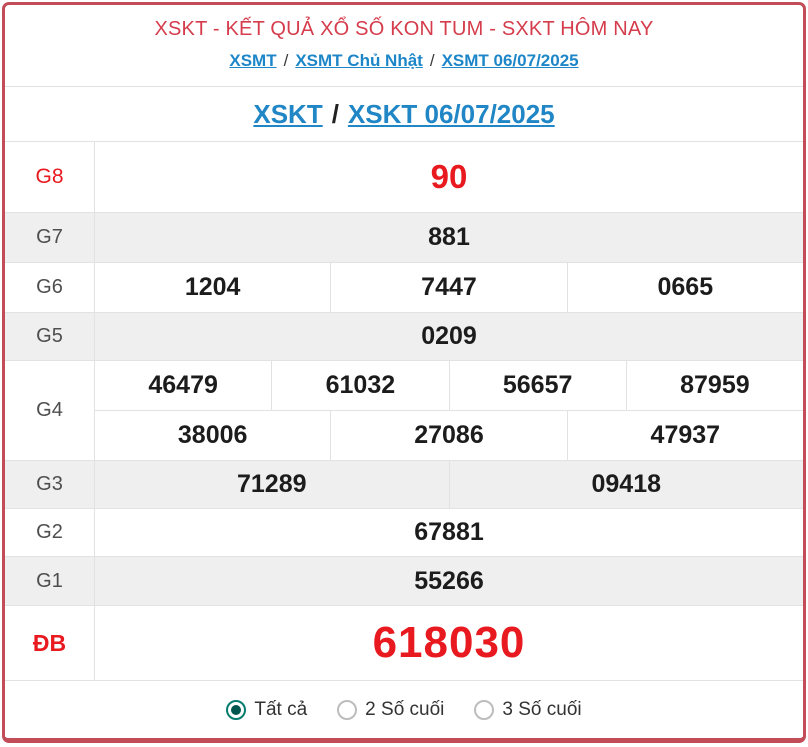  I want to click on prize-value-g1: 55266, so click(449, 580).